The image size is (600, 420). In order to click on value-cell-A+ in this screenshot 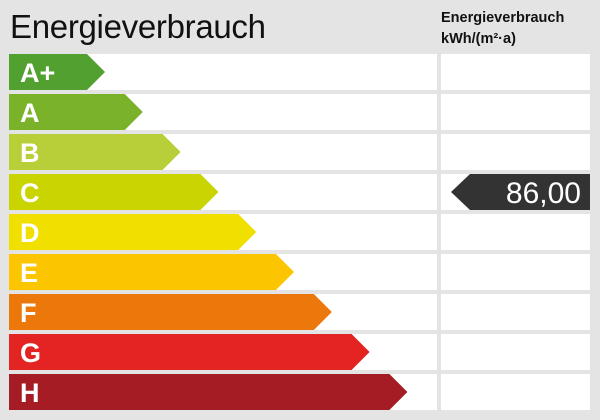, I will do `click(515, 72)`.